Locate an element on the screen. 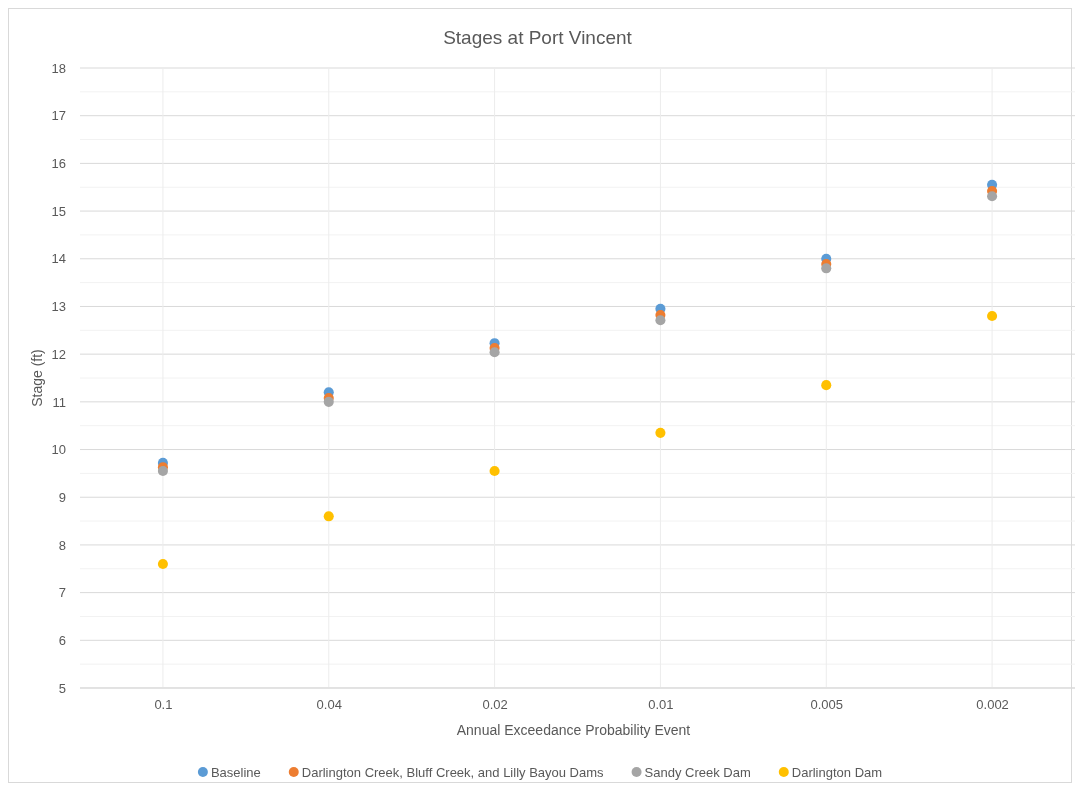 The image size is (1080, 791). y-tick-label: 11 is located at coordinates (59, 402).